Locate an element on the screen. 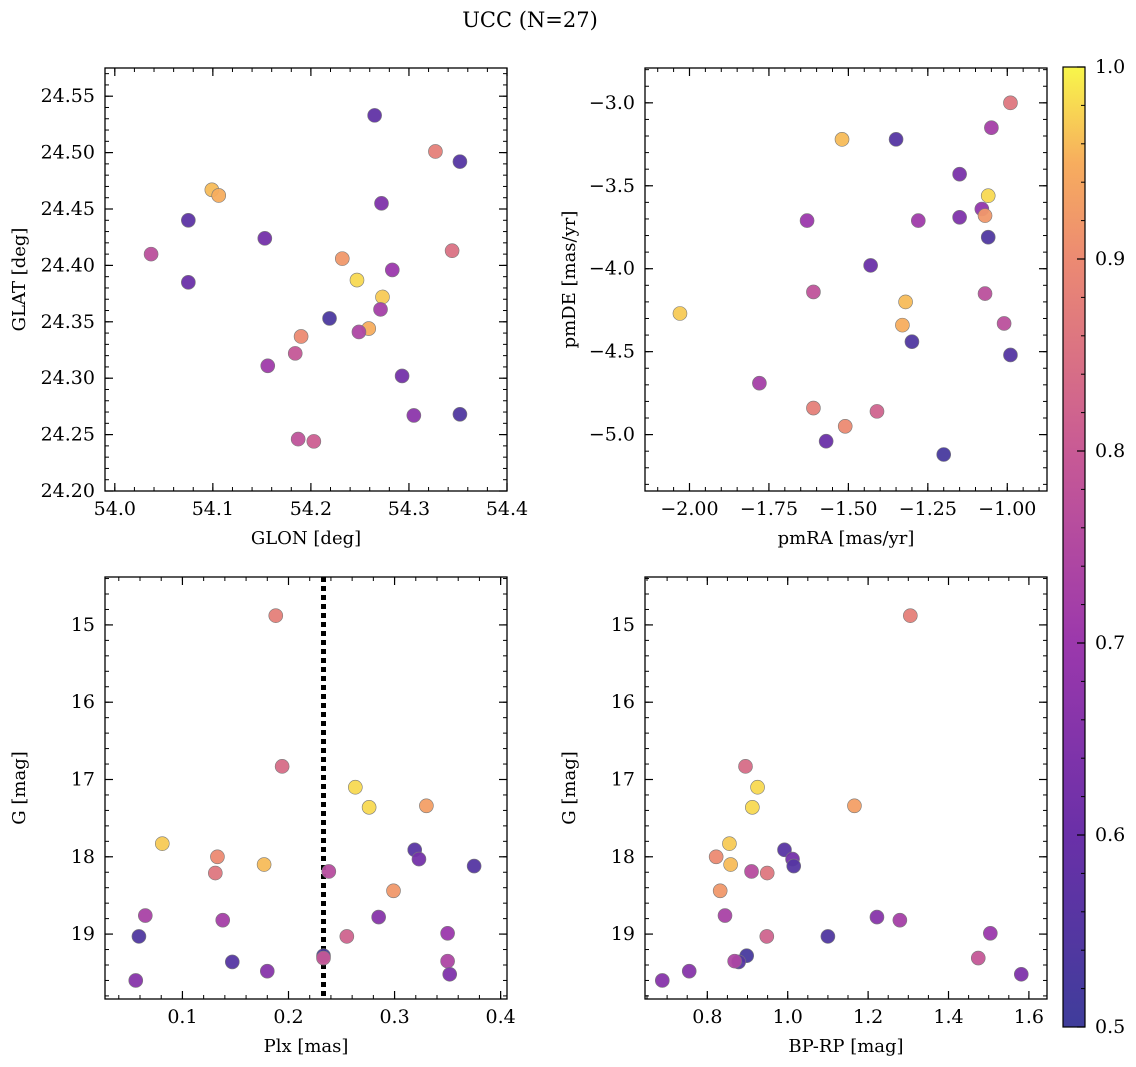  x-tick-label: 0.1 is located at coordinates (182, 1017).